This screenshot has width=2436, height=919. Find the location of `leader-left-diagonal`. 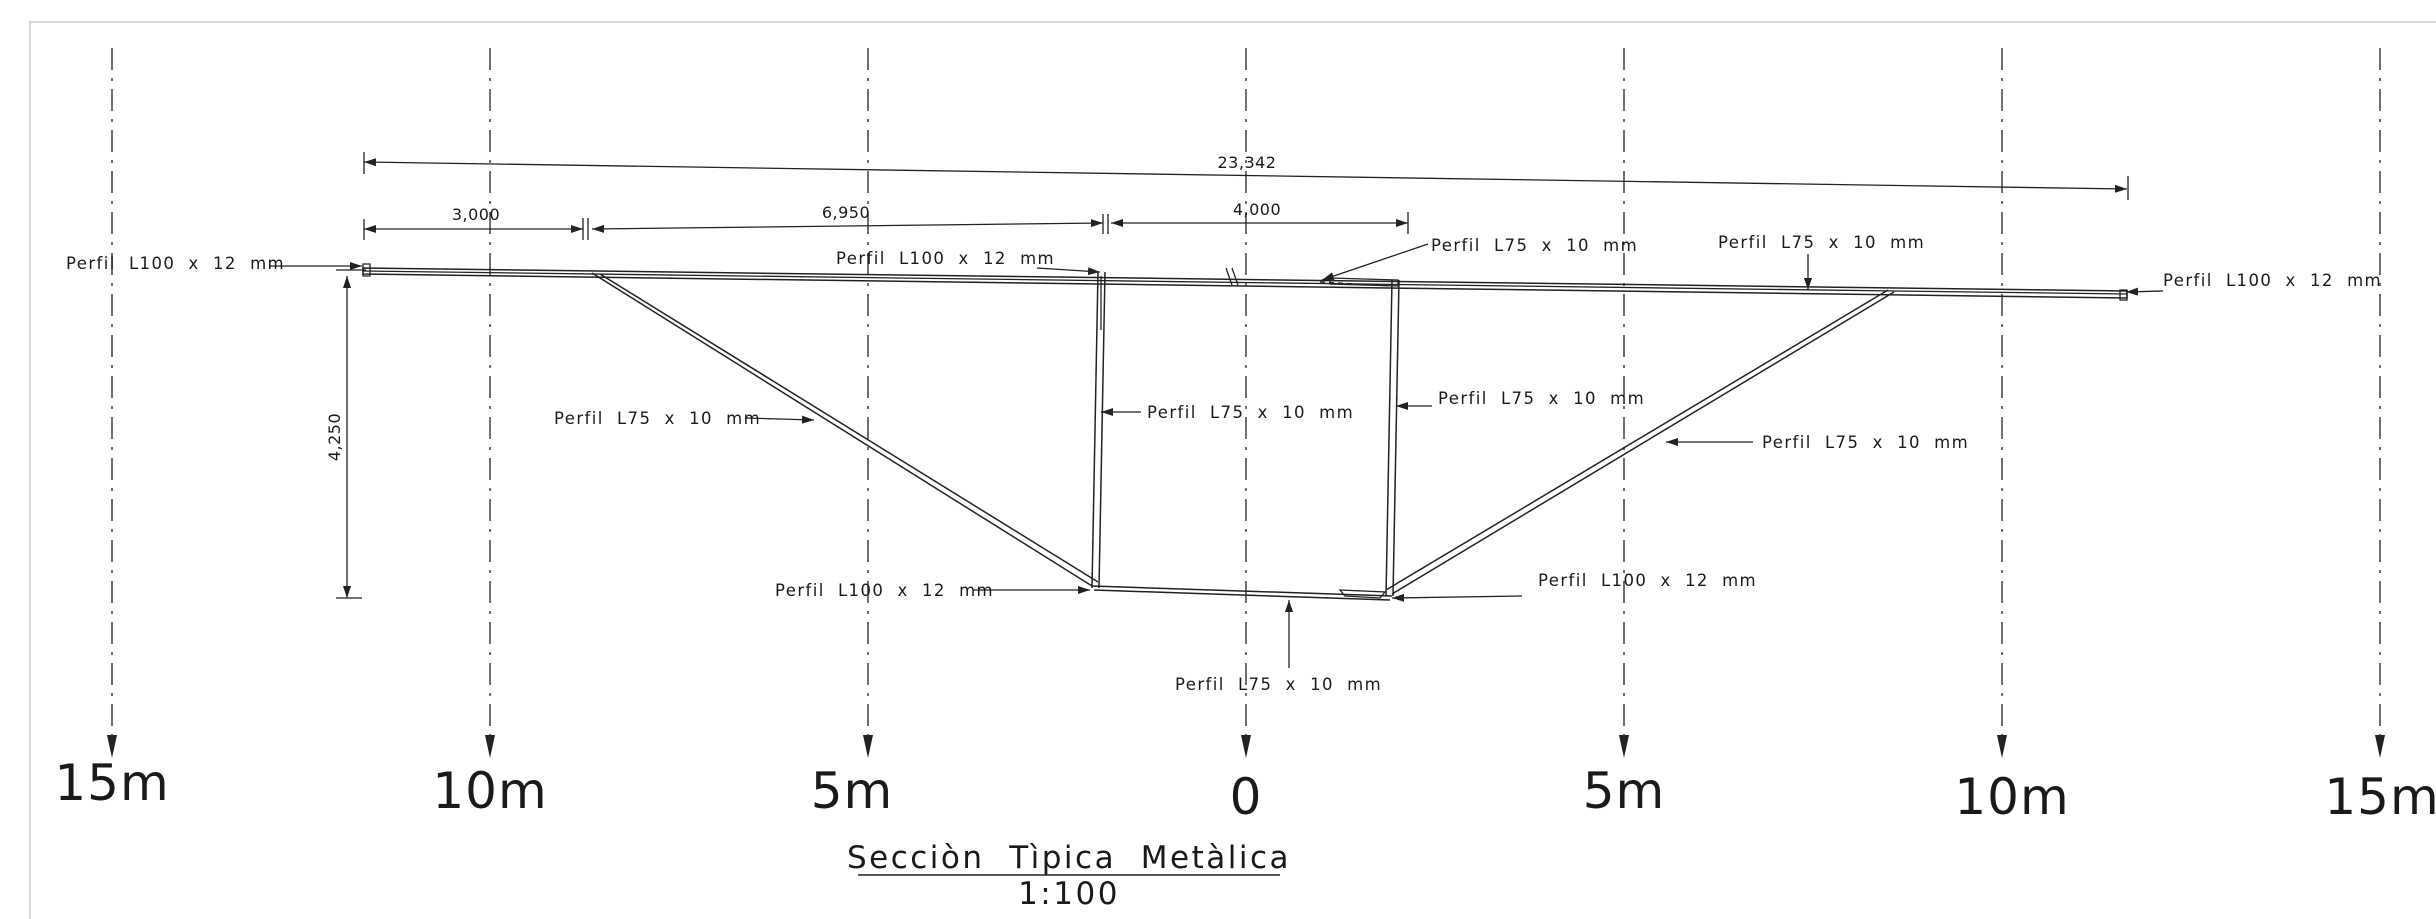

leader-left-diagonal is located at coordinates (779, 419).